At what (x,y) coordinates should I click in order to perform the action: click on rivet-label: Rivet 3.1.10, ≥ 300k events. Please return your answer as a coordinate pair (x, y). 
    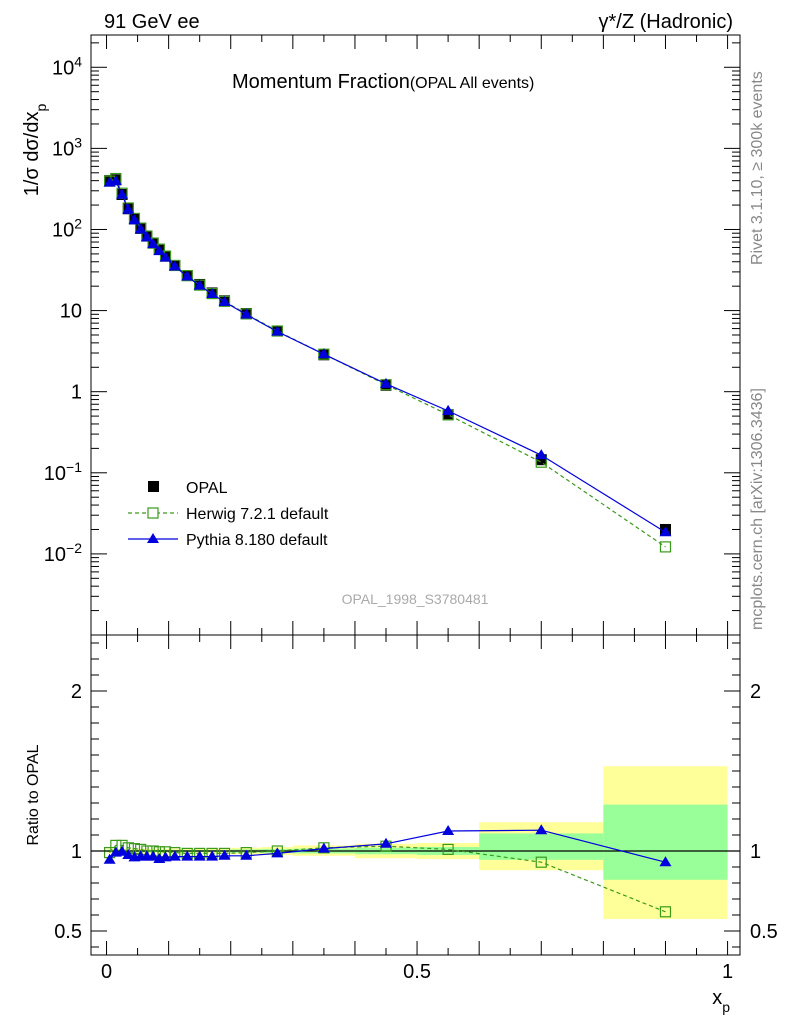
    Looking at the image, I should click on (757, 168).